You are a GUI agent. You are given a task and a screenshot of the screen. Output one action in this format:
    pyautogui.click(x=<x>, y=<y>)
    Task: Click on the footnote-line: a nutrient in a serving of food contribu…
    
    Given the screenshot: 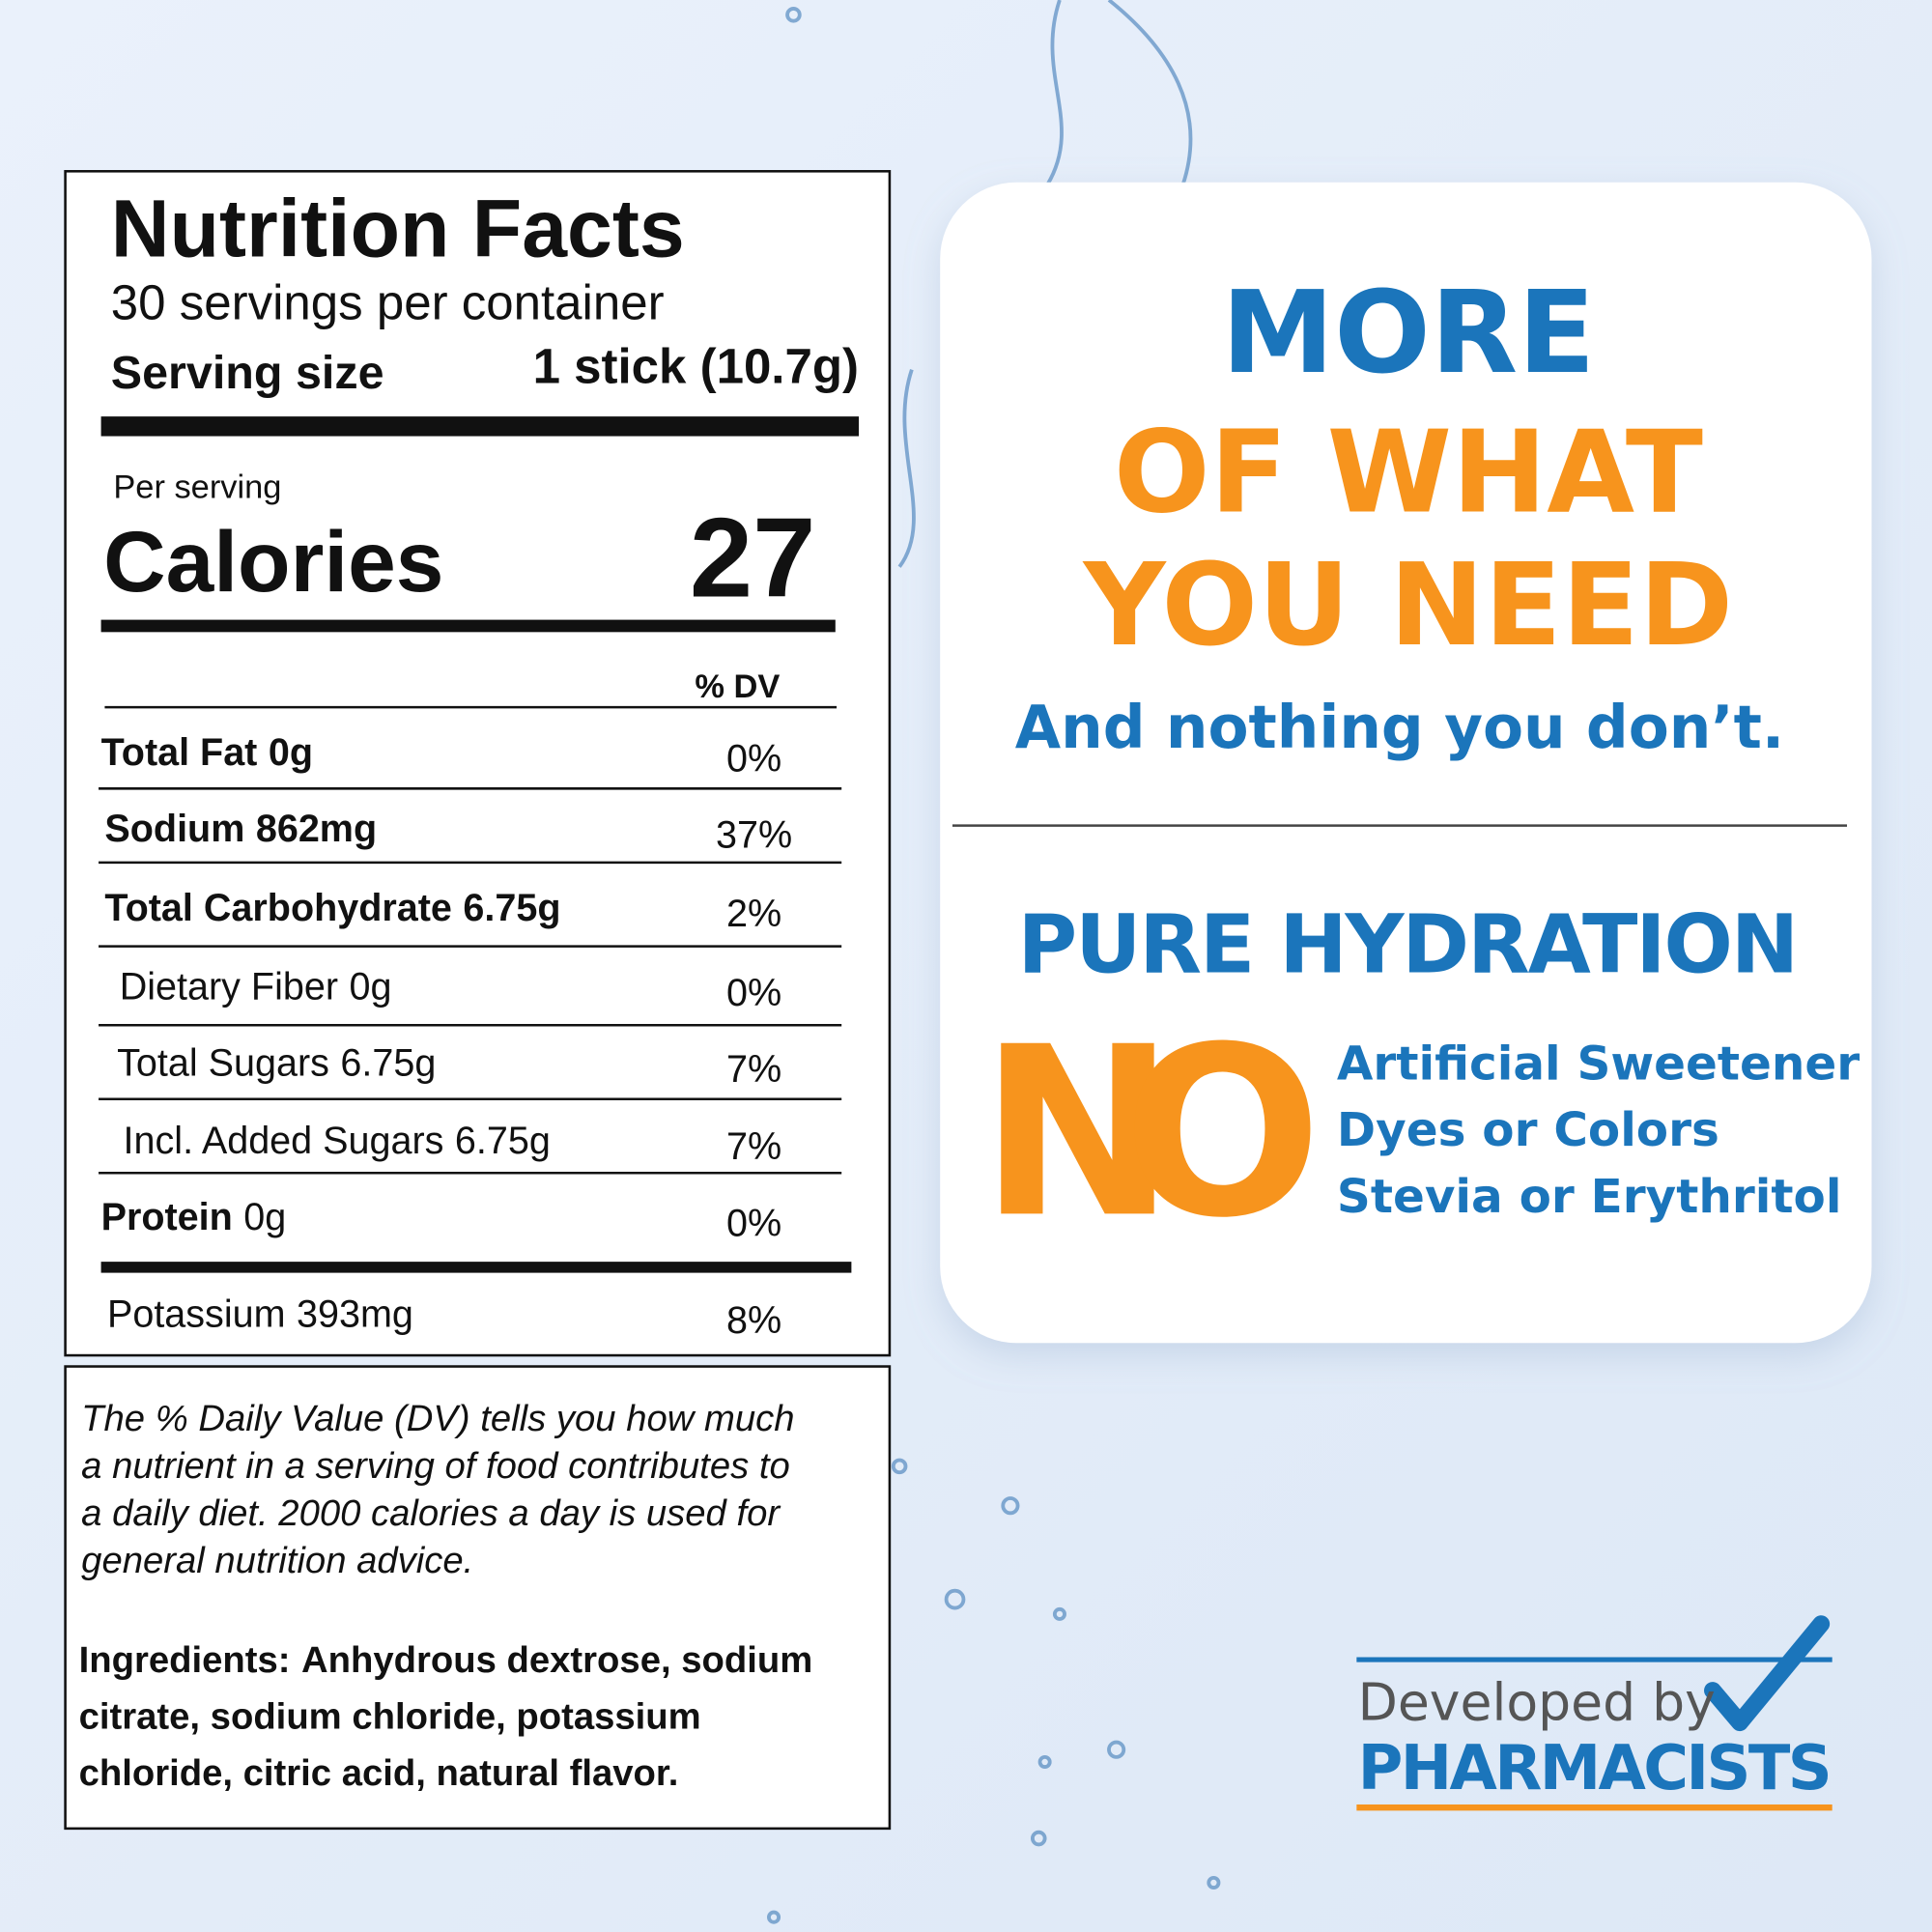 What is the action you would take?
    pyautogui.click(x=435, y=1466)
    